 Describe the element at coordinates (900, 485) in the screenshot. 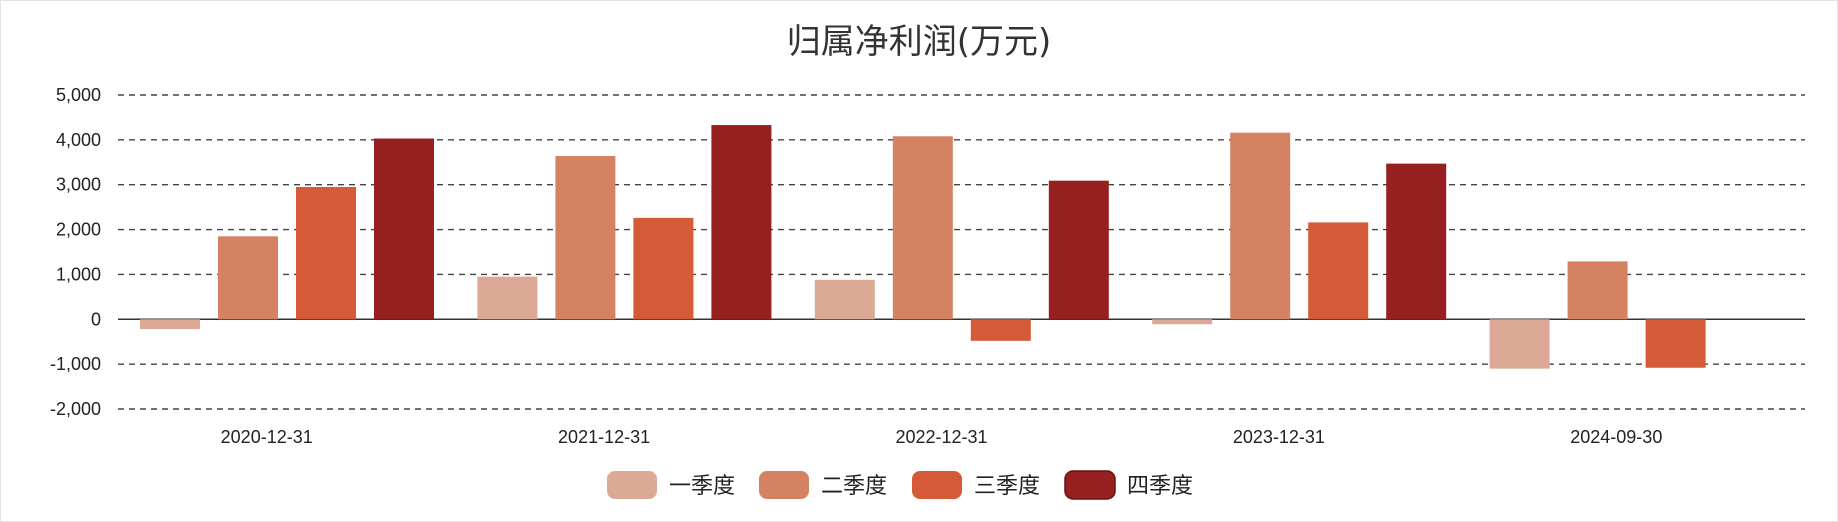

I see `legend: 一季度 二季度 三季度 四季度` at that location.